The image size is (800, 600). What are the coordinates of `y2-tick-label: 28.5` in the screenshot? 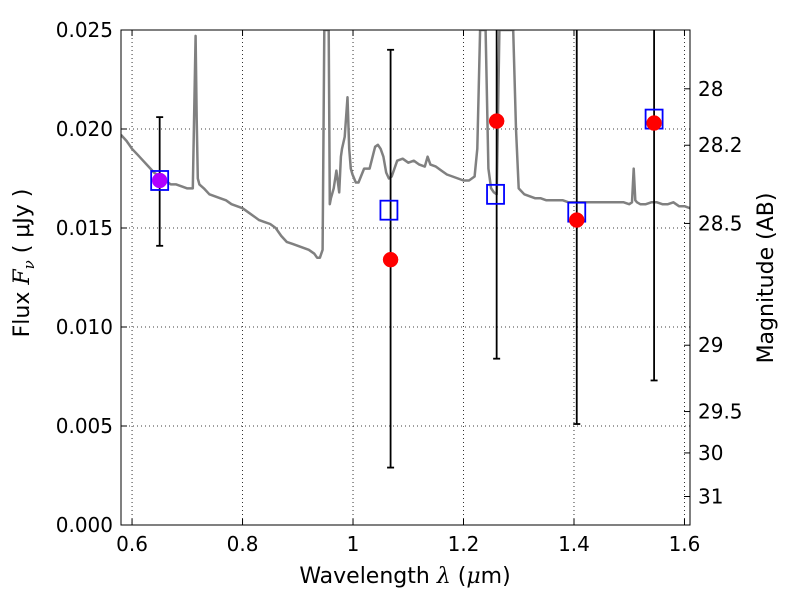 It's located at (720, 223).